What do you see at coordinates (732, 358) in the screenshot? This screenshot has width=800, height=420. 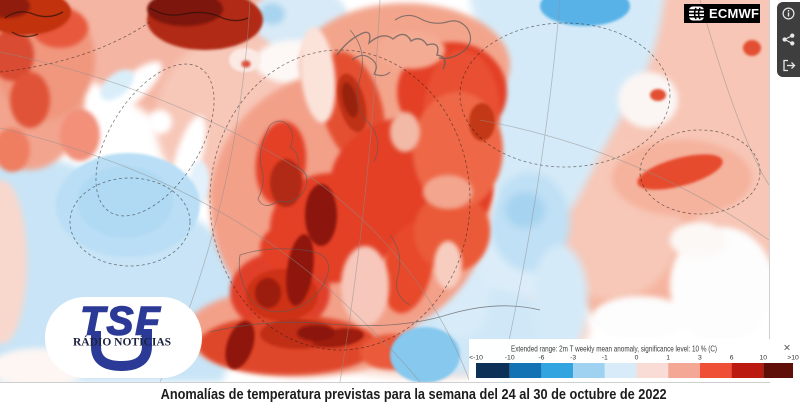 I see `svg-text: 6` at bounding box center [732, 358].